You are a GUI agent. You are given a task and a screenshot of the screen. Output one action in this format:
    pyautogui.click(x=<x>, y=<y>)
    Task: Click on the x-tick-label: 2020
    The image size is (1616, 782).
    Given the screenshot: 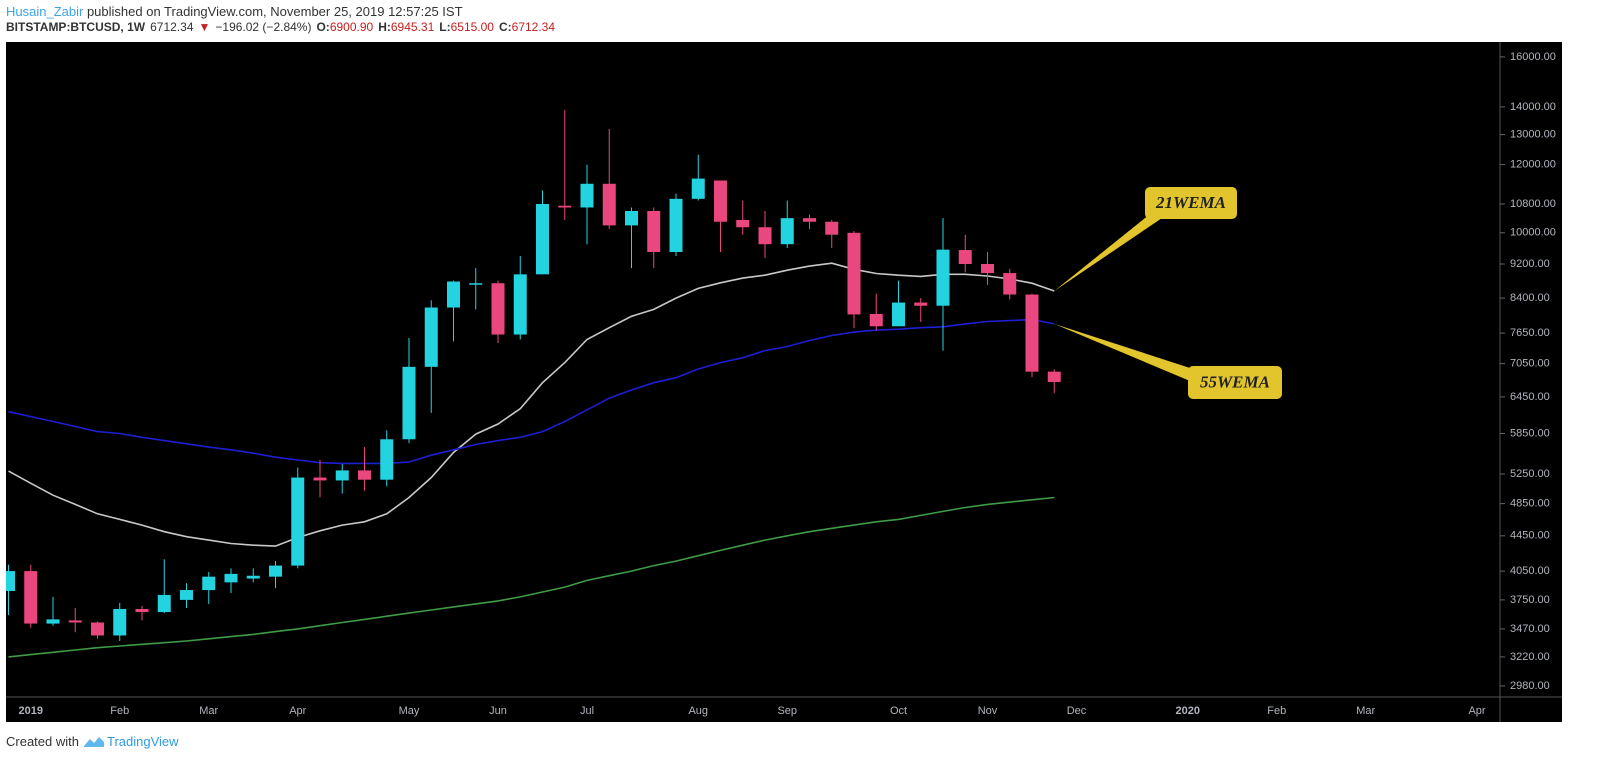 What is the action you would take?
    pyautogui.click(x=1188, y=711)
    